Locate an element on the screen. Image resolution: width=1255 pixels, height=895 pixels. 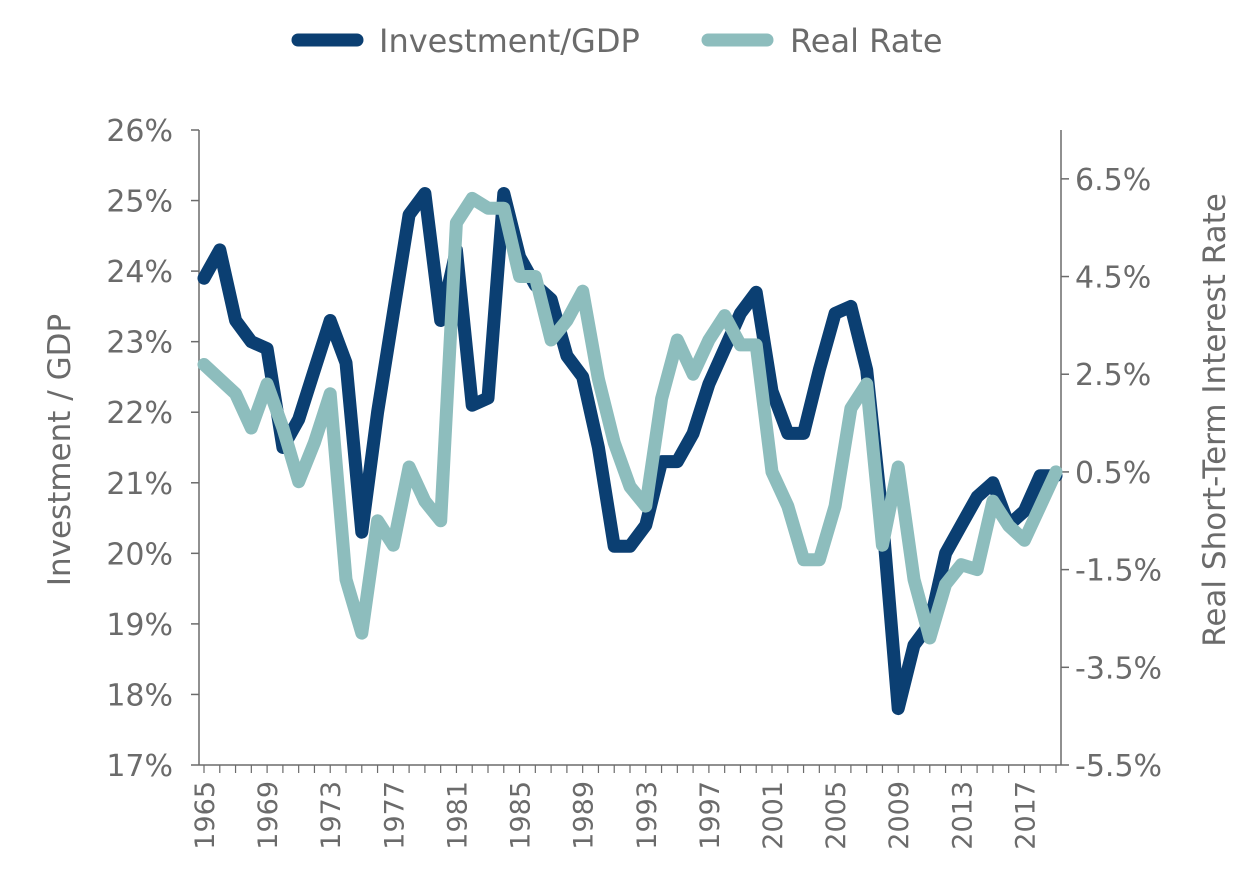
x-tick-label: 1997 is located at coordinates (710, 815).